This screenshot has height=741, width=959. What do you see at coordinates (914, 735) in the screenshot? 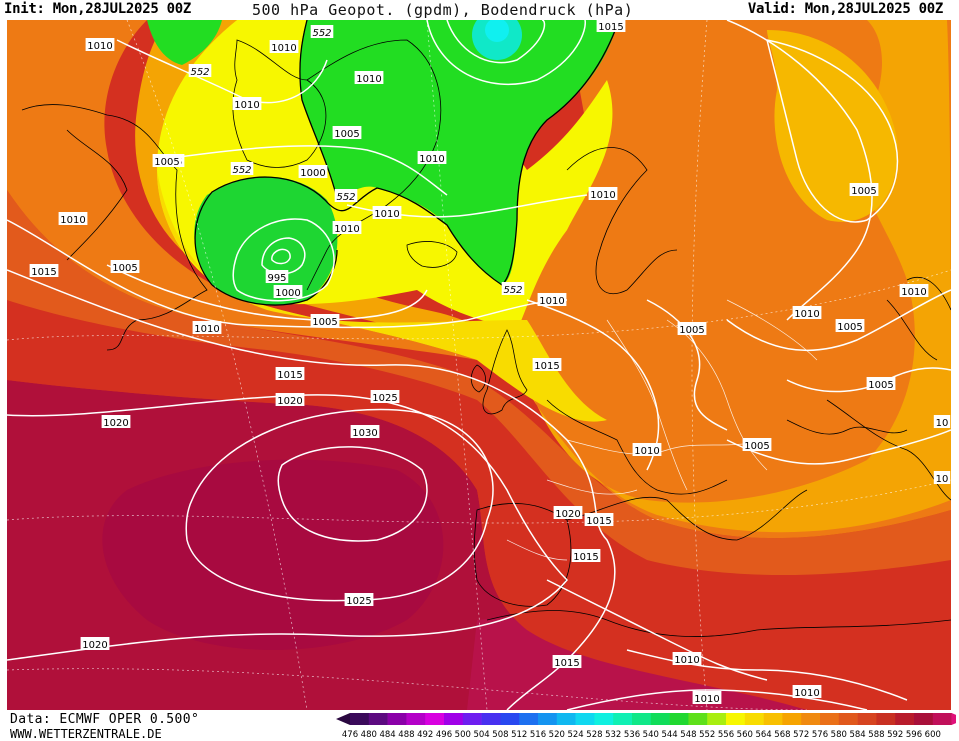
I see `scale-tick-label: 596` at bounding box center [914, 735].